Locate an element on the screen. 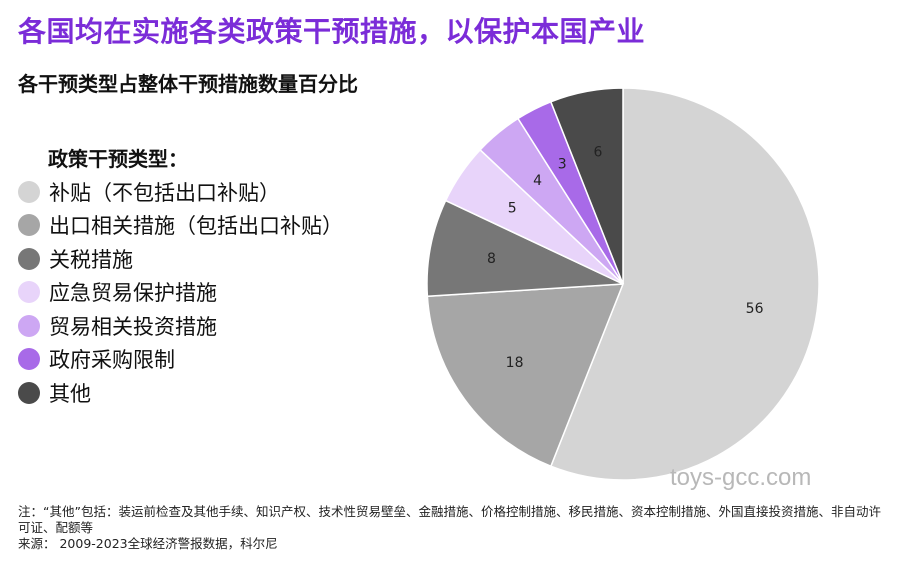  slice-value-label: 4 is located at coordinates (537, 181).